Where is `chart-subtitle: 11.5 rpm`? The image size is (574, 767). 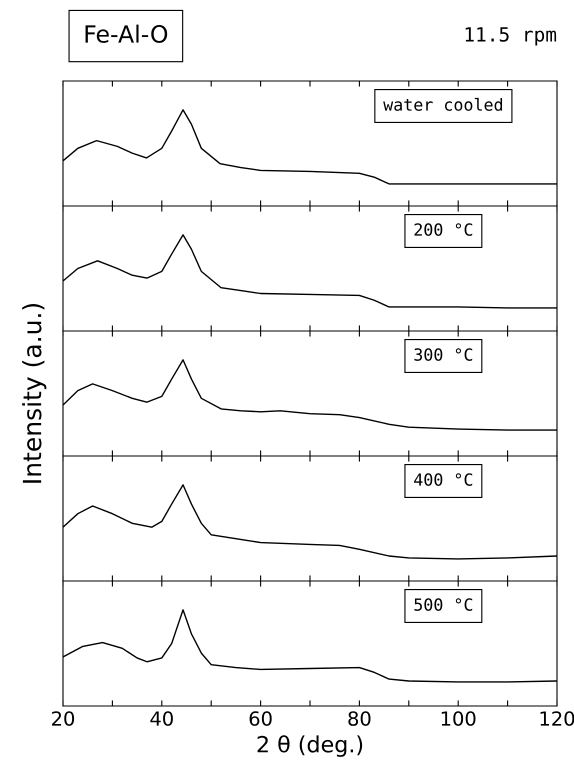
chart-subtitle: 11.5 rpm is located at coordinates (511, 36).